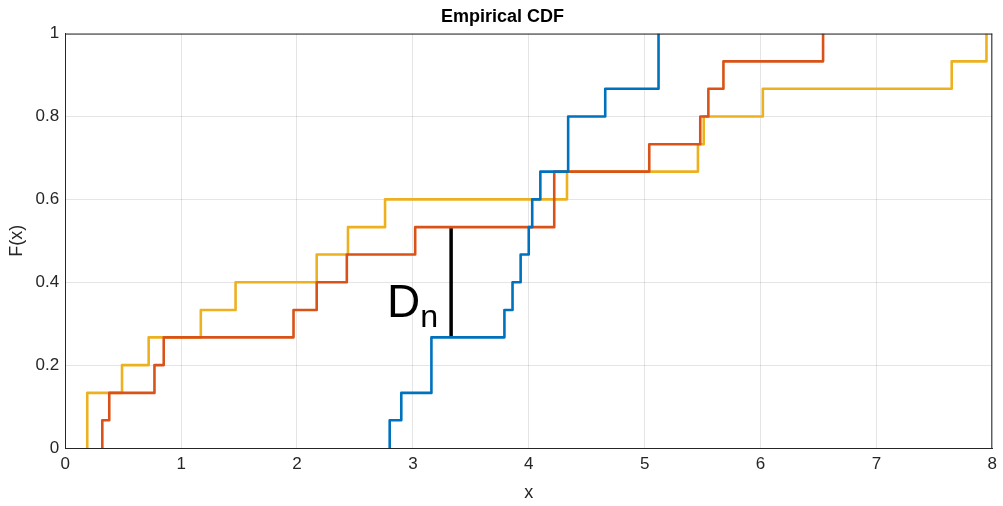 This screenshot has width=1003, height=506. Describe the element at coordinates (54, 447) in the screenshot. I see `y-tick-label: 0` at that location.